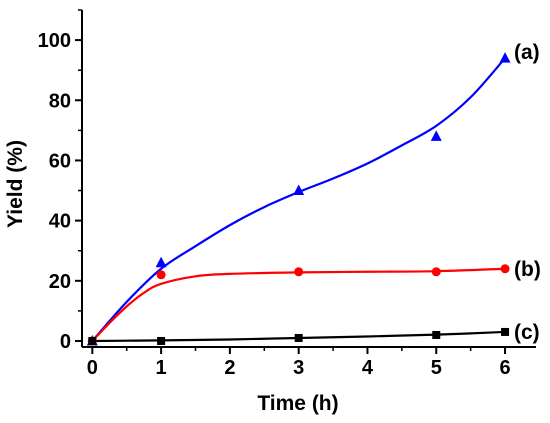 This screenshot has width=550, height=423. I want to click on x-tick-label: 3, so click(298, 368).